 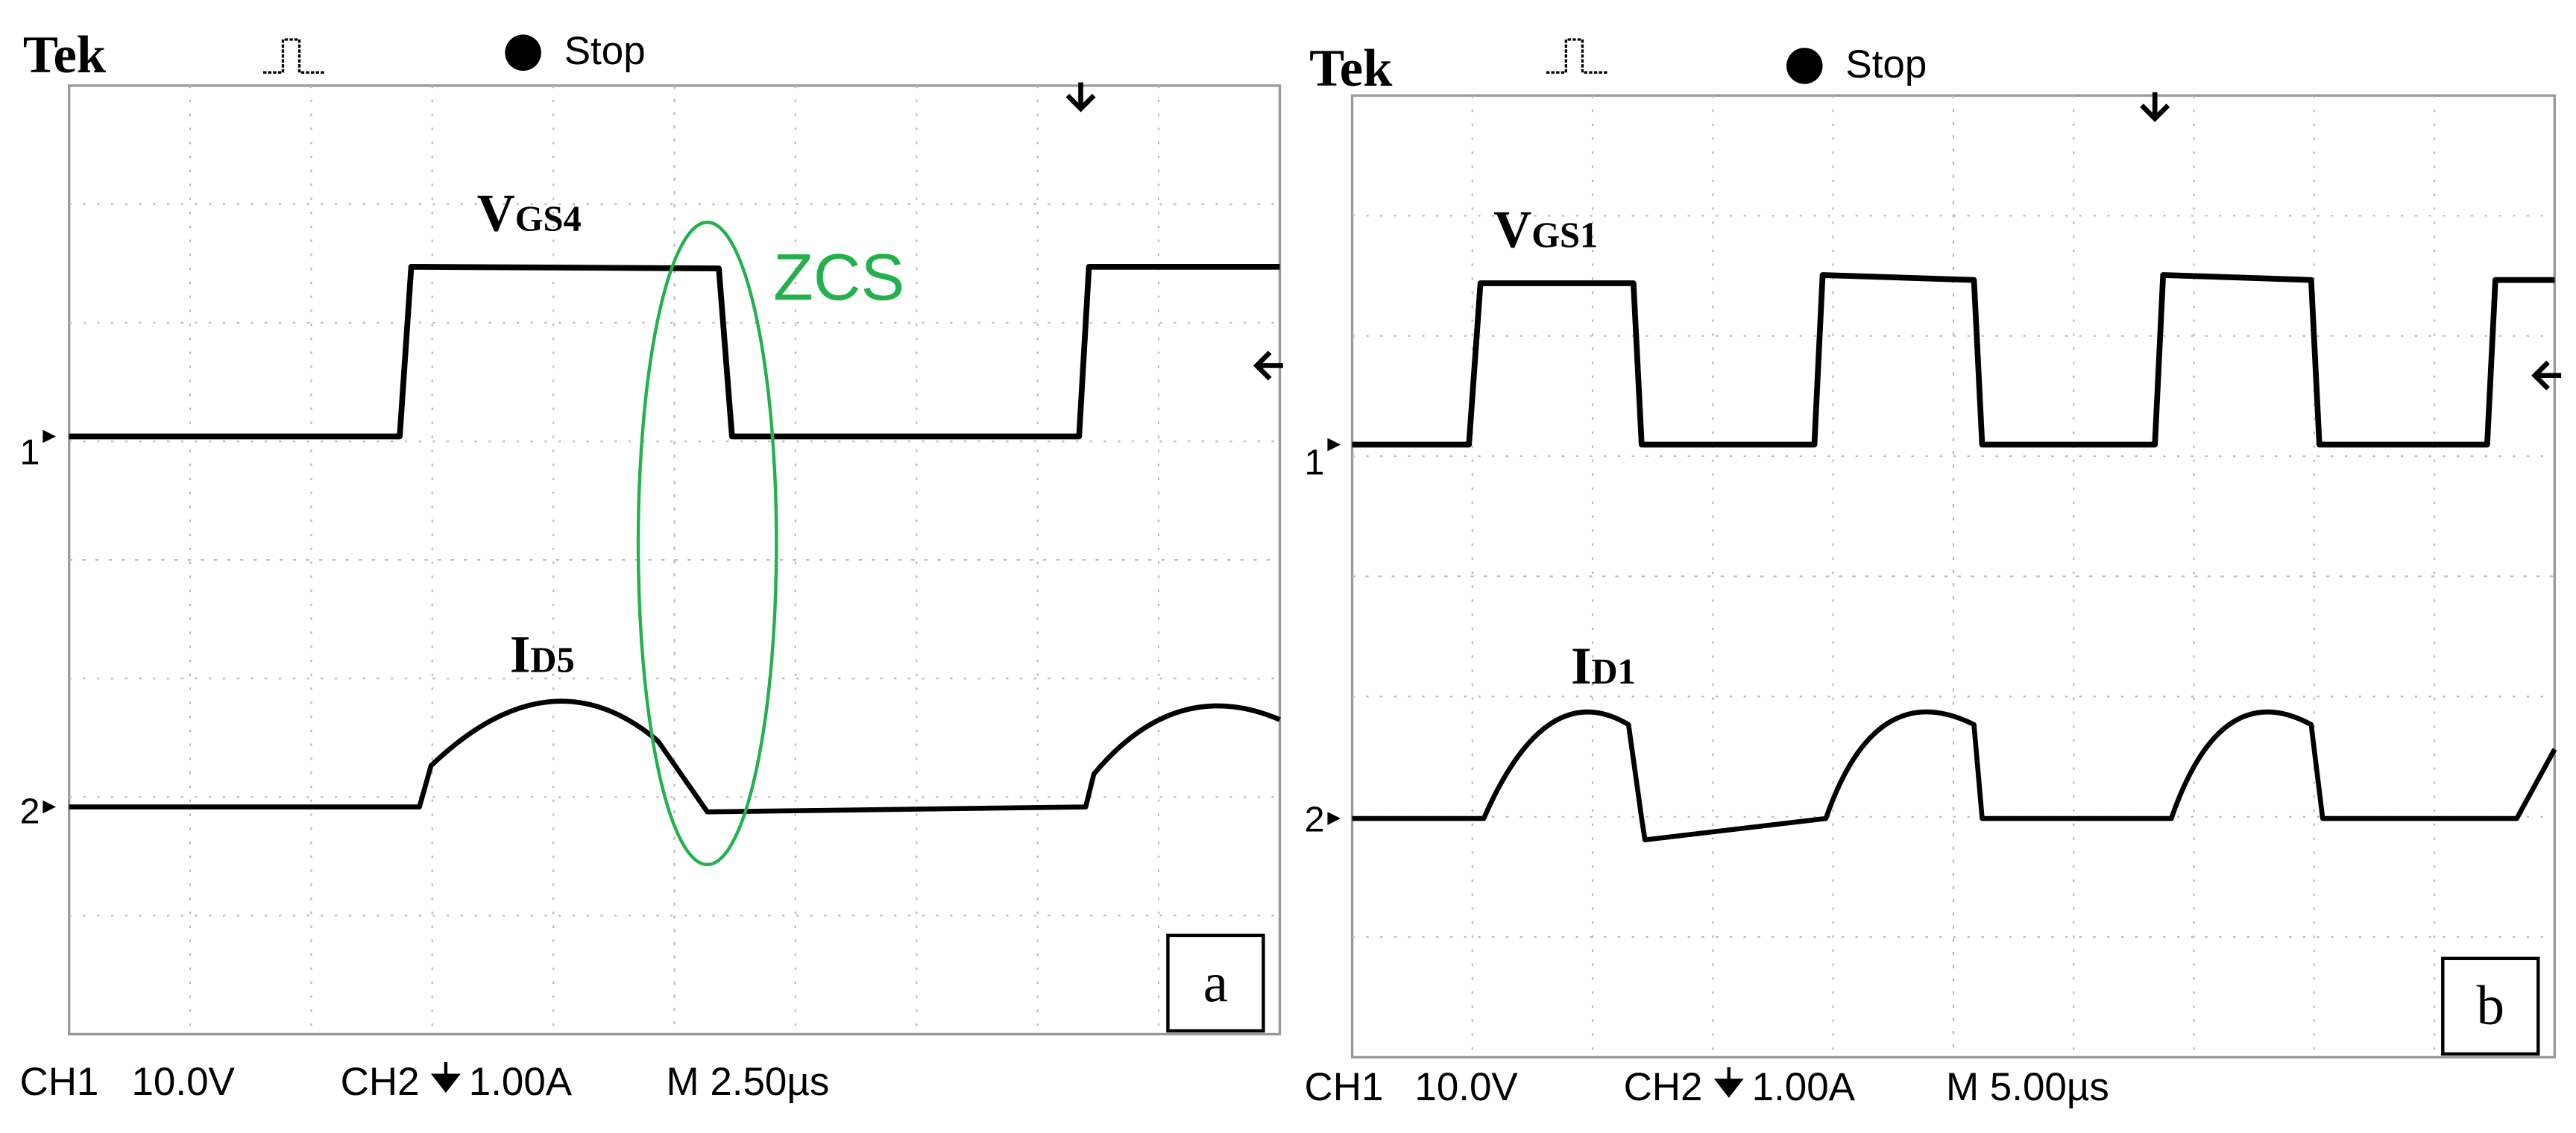 What do you see at coordinates (748, 1082) in the screenshot?
I see `readout-timebase: M 2.50µs` at bounding box center [748, 1082].